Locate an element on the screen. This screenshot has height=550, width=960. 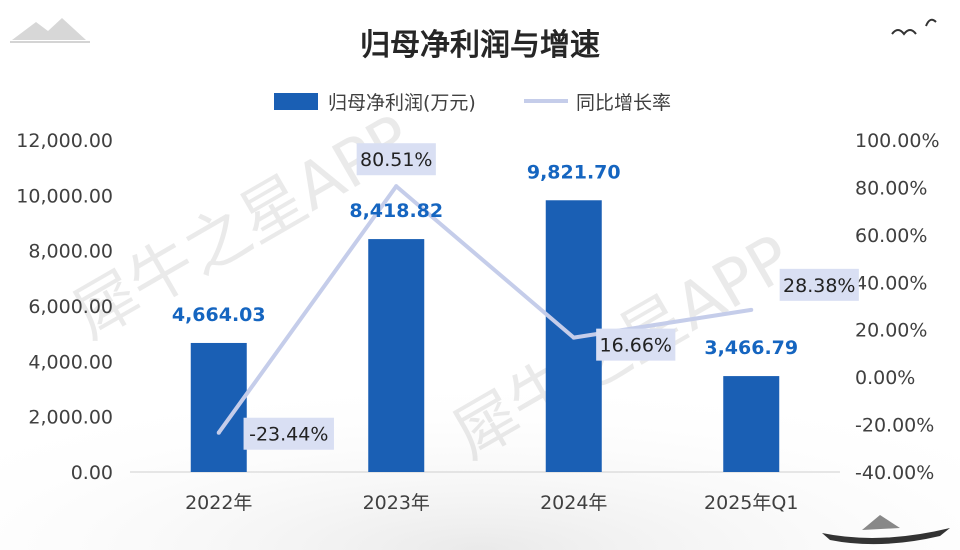
line-data-label: 28.38% is located at coordinates (819, 286).